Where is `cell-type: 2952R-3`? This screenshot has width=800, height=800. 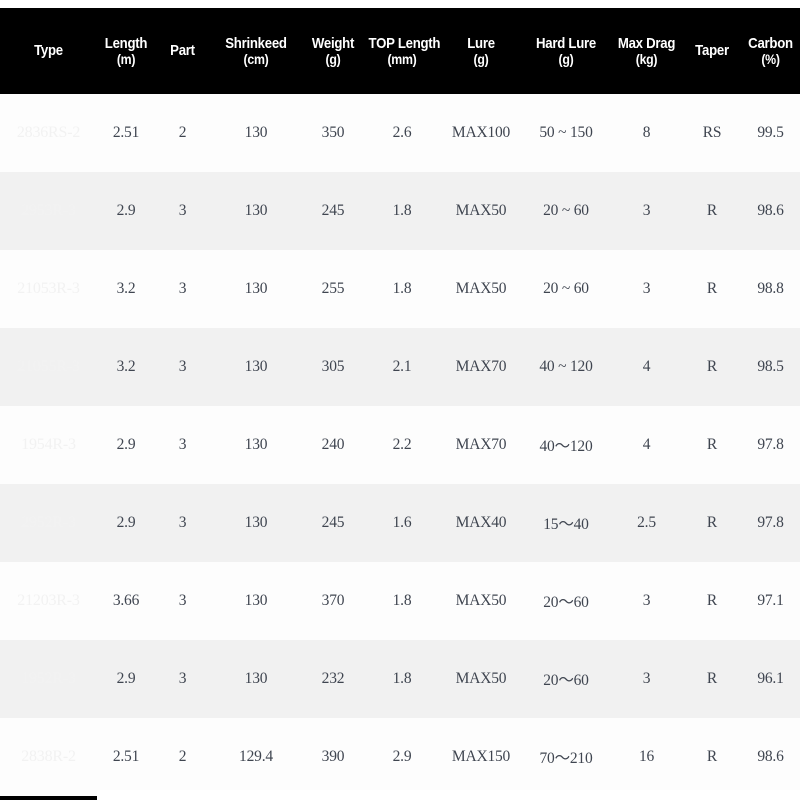 cell-type: 2952R-3 is located at coordinates (48, 522).